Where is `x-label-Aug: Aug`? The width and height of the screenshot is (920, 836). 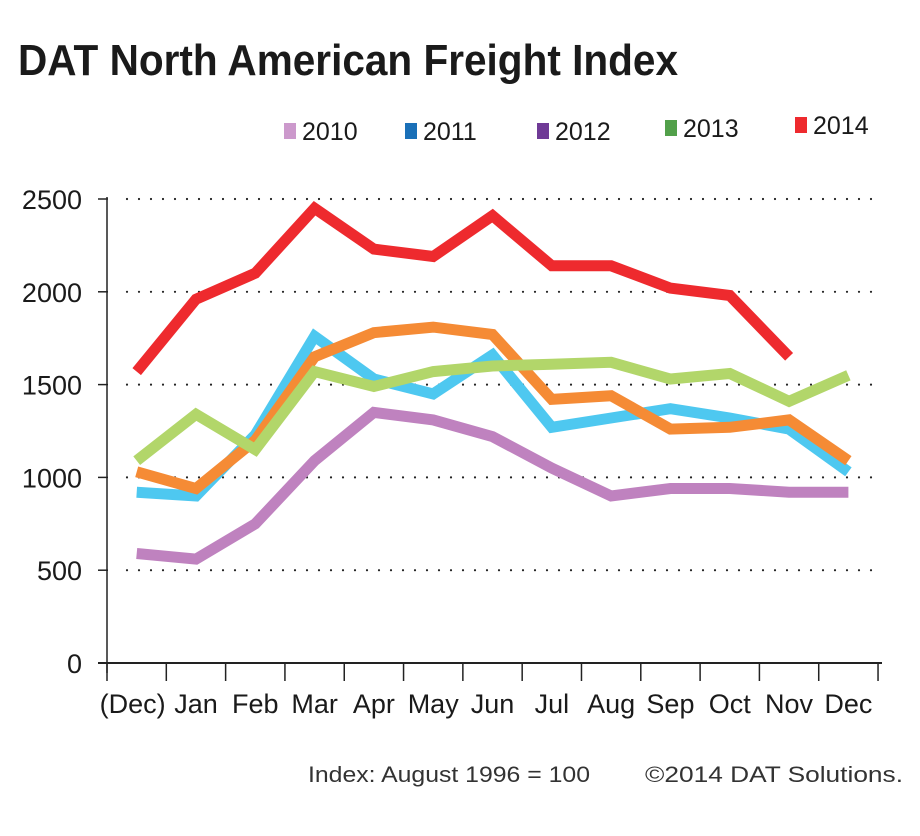
x-label-Aug: Aug is located at coordinates (611, 704).